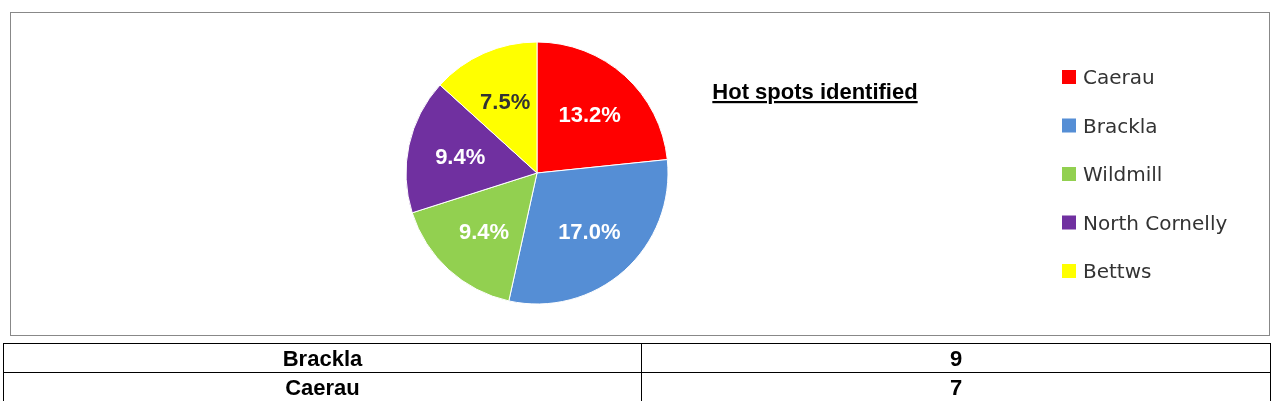  What do you see at coordinates (956, 358) in the screenshot?
I see `data-label: 9` at bounding box center [956, 358].